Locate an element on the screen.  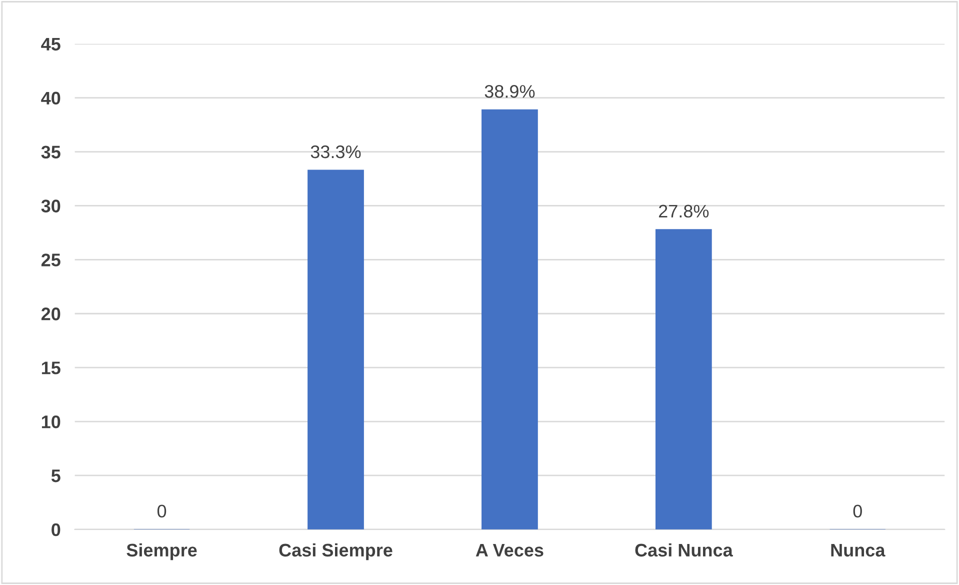
data-label: 33.3% is located at coordinates (335, 151).